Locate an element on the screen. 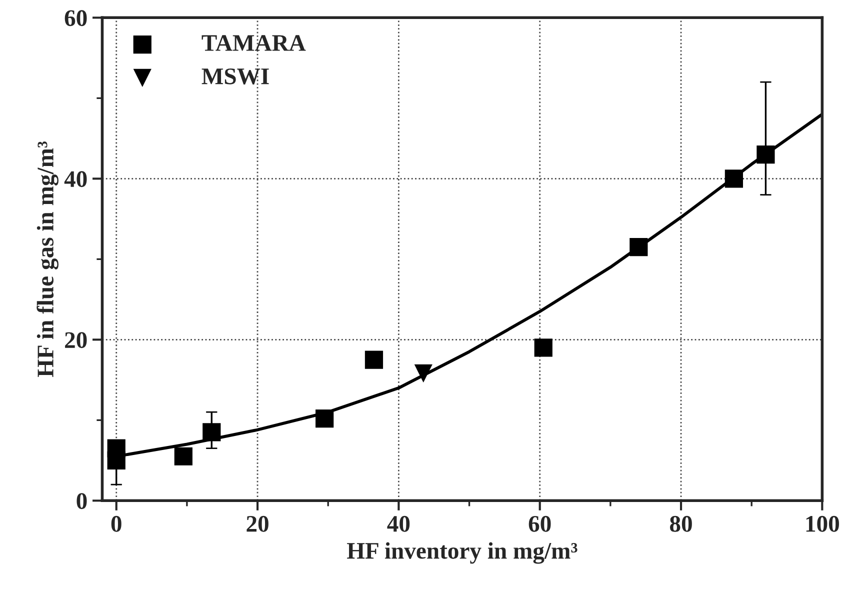 Image resolution: width=852 pixels, height=589 pixels. y-tick-label: 60 is located at coordinates (75, 18).